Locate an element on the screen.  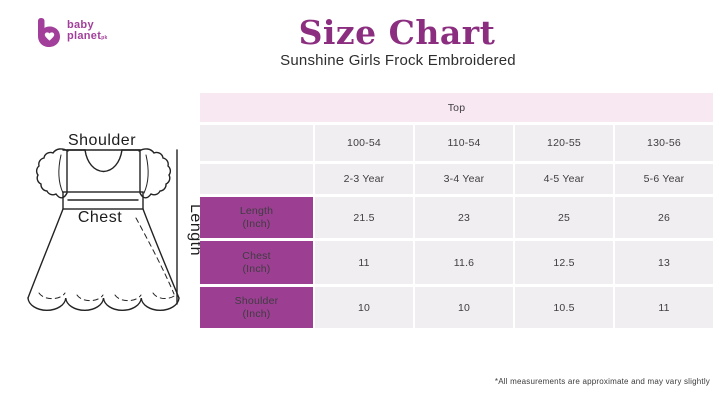
row-header-chest: Chest (Inch) is located at coordinates (256, 262).